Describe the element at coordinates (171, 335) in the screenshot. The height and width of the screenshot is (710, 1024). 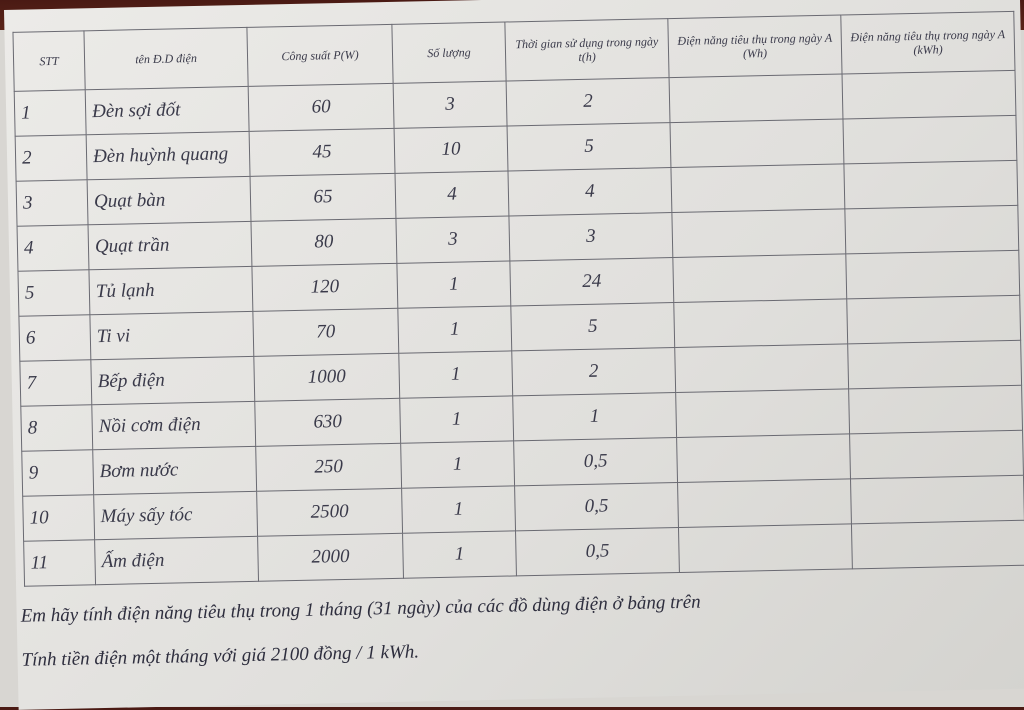
I see `appliance-name: Ti vi` at that location.